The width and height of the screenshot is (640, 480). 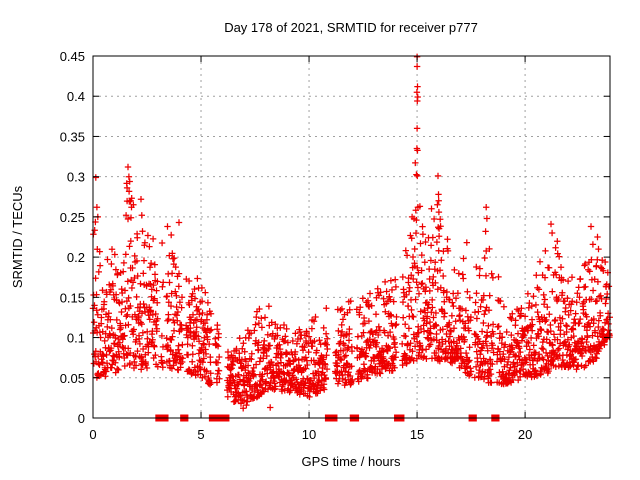 What do you see at coordinates (76, 338) in the screenshot?
I see `svg-text: 0.1` at bounding box center [76, 338].